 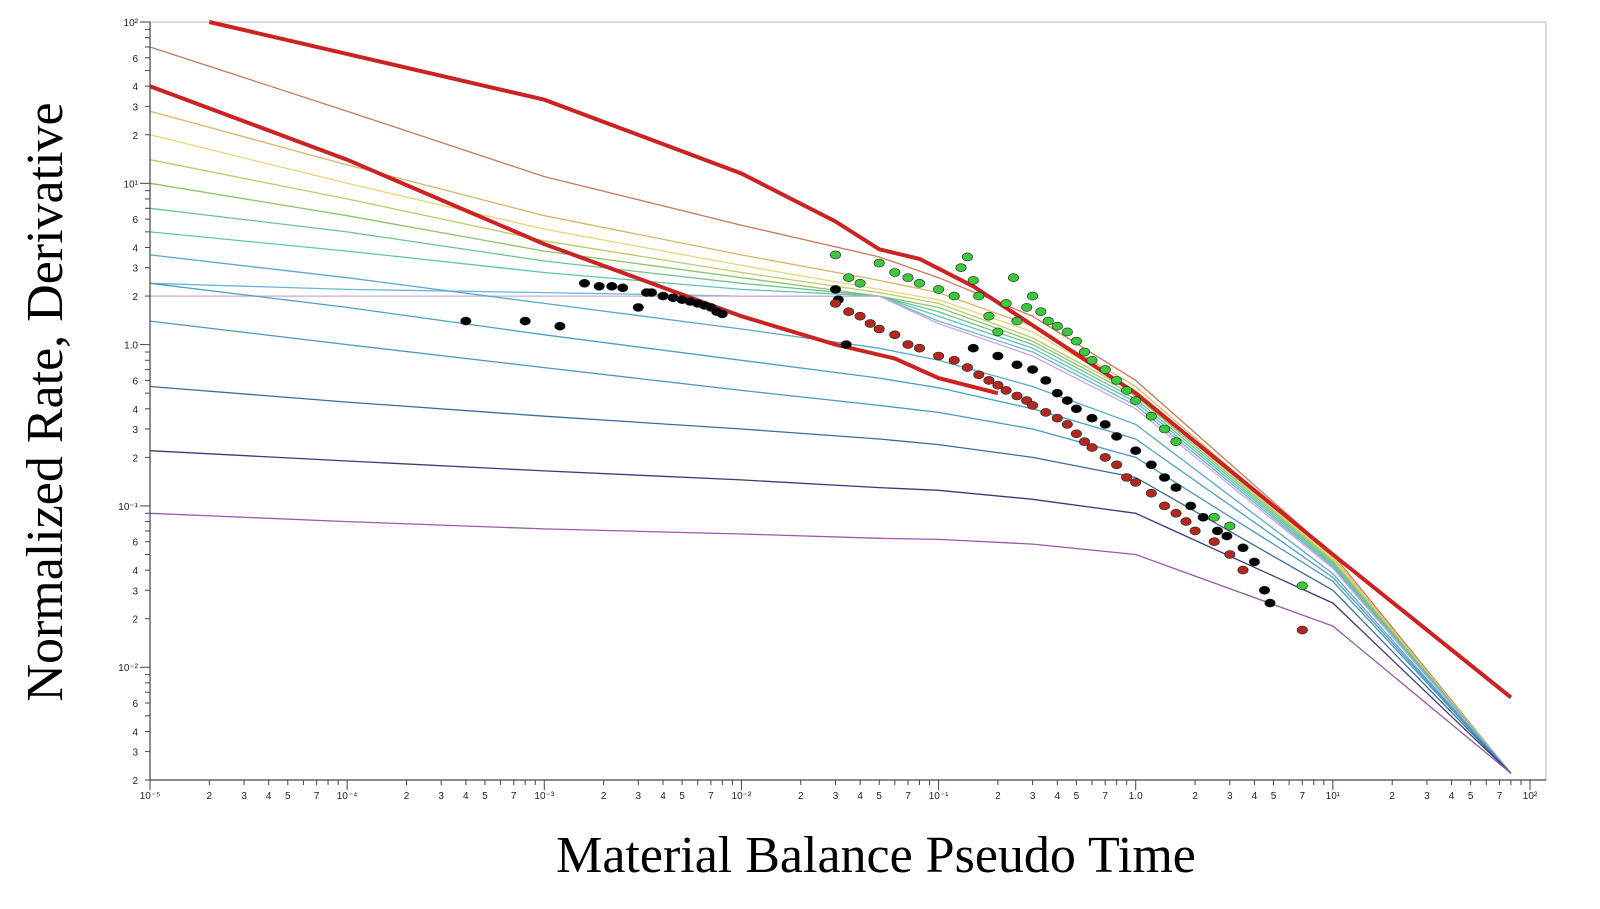 I want to click on y-tick-label: 10¹, so click(x=131, y=184).